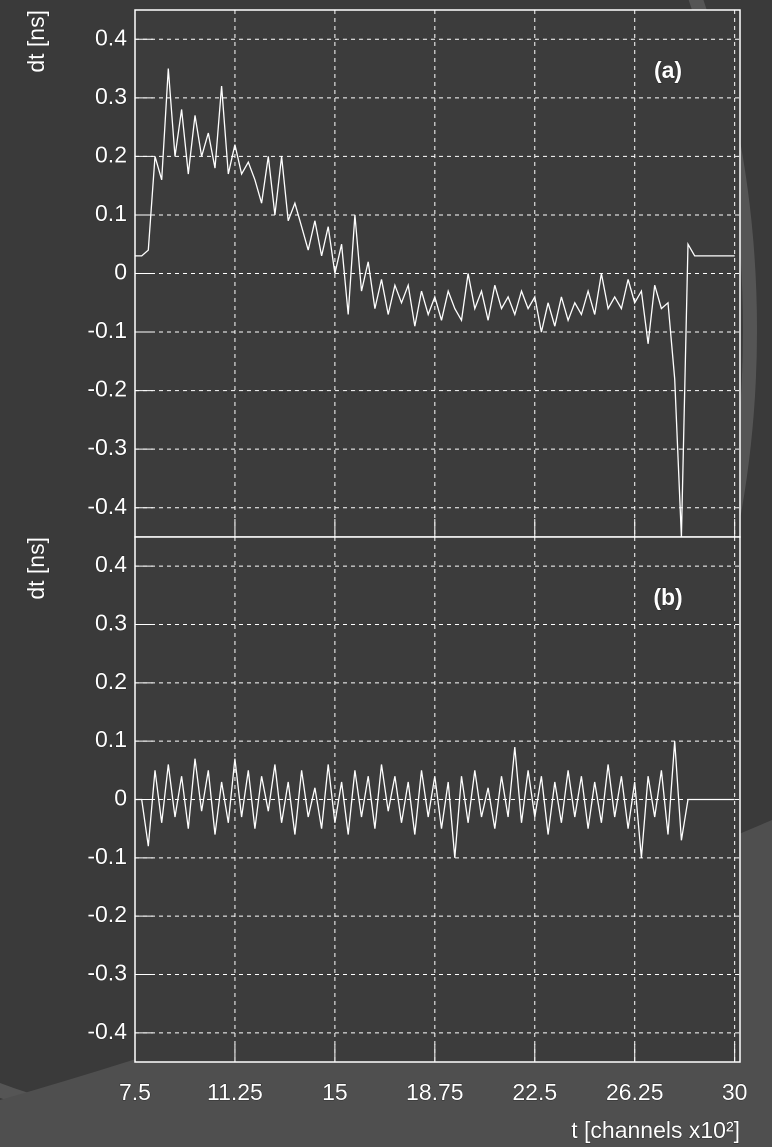  I want to click on data-line, so click(435, 799).